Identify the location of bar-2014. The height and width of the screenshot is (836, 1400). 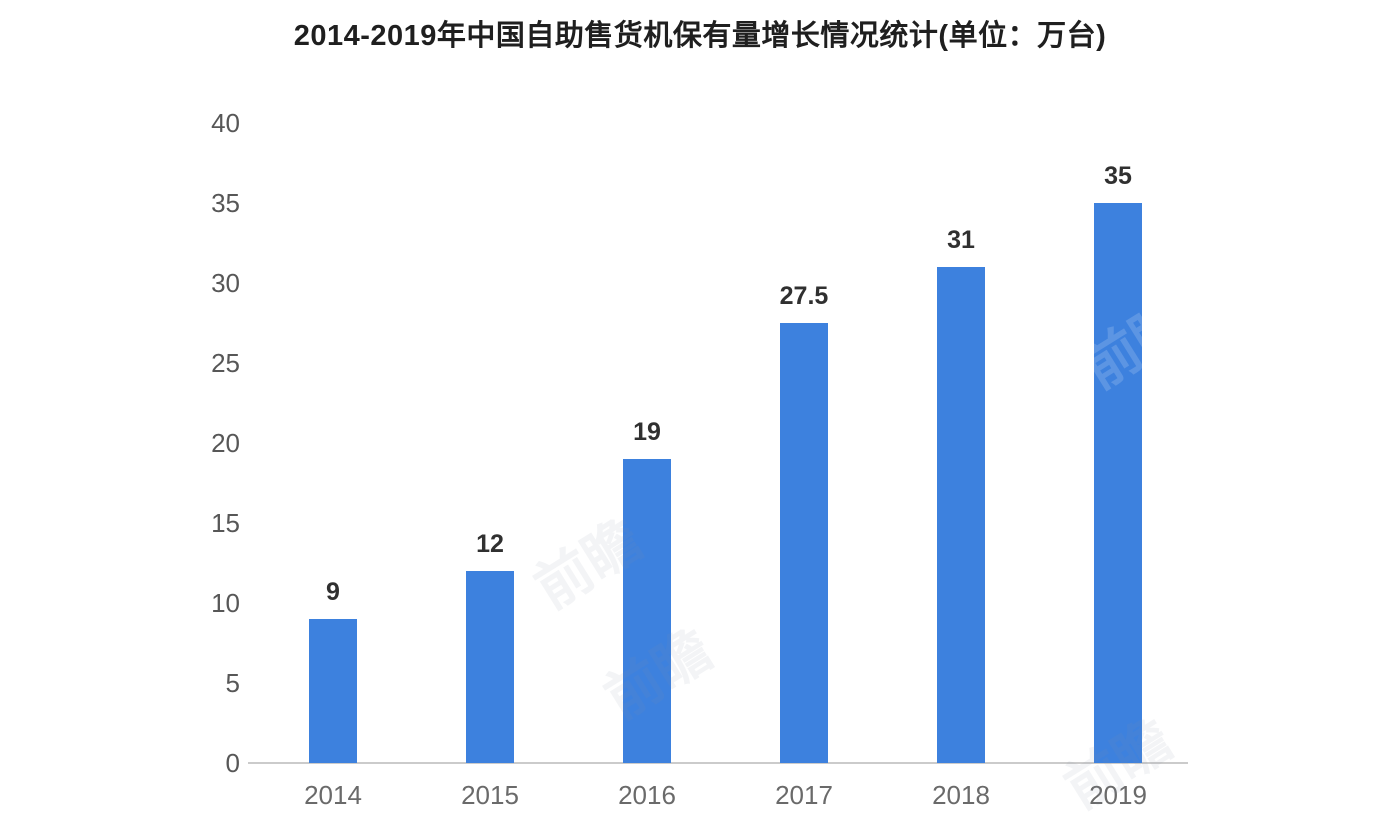
(333, 691).